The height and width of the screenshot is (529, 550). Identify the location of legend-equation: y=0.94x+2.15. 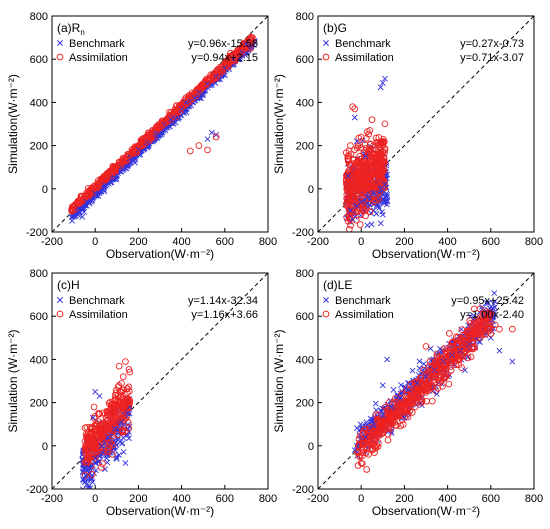
(224, 58).